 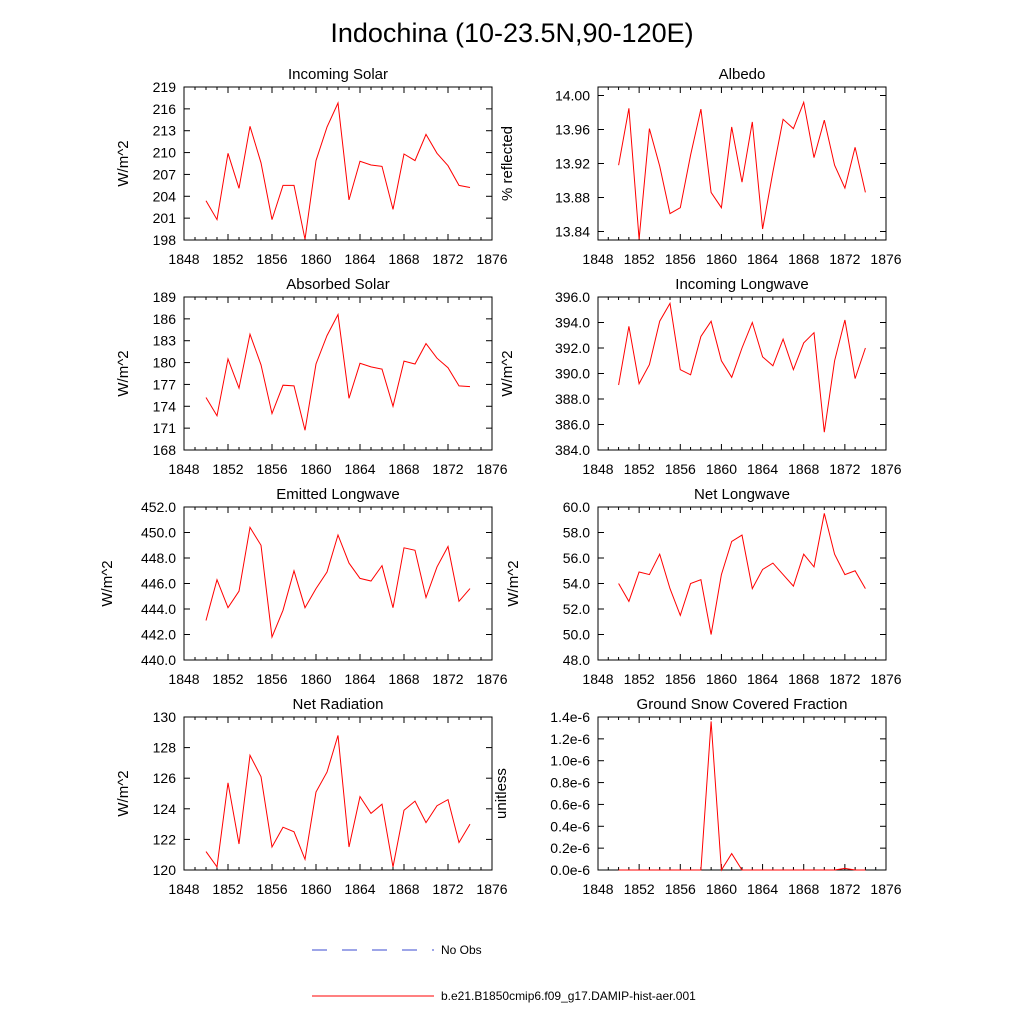 What do you see at coordinates (165, 450) in the screenshot?
I see `y-tick-label: 168` at bounding box center [165, 450].